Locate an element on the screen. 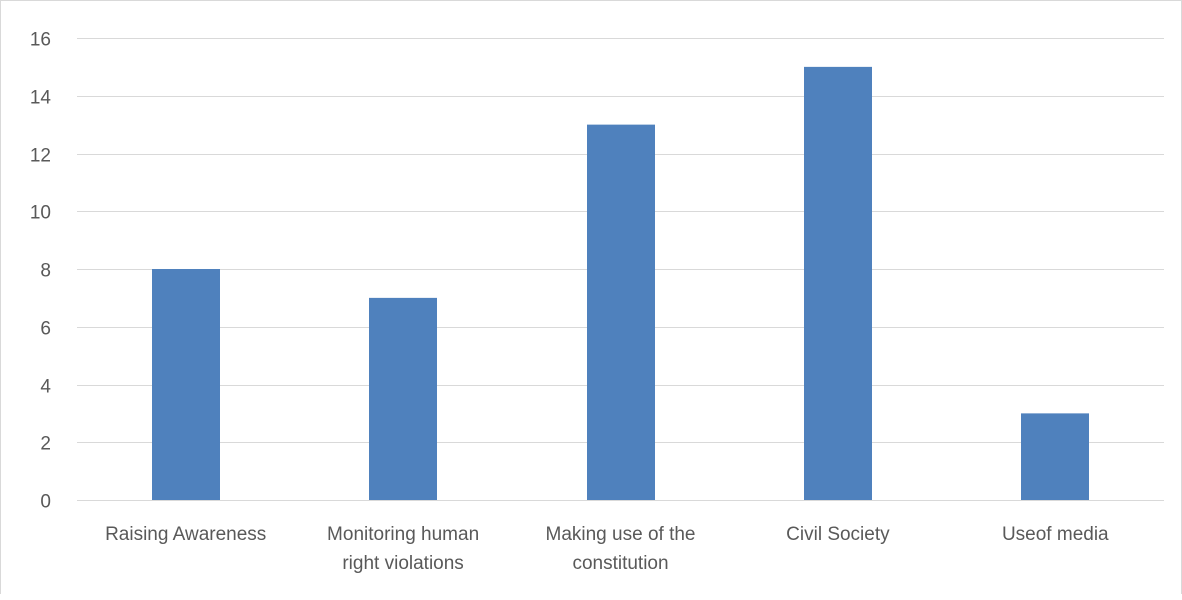  x-category-label: Raising Awareness is located at coordinates (185, 534).